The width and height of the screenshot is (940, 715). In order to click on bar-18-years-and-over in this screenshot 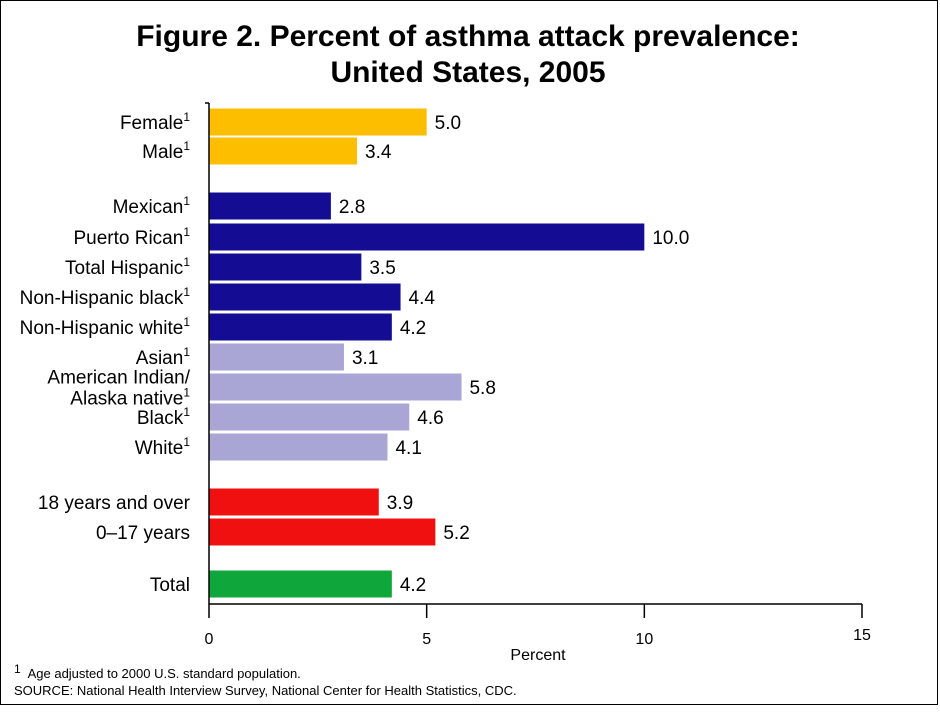, I will do `click(294, 502)`.